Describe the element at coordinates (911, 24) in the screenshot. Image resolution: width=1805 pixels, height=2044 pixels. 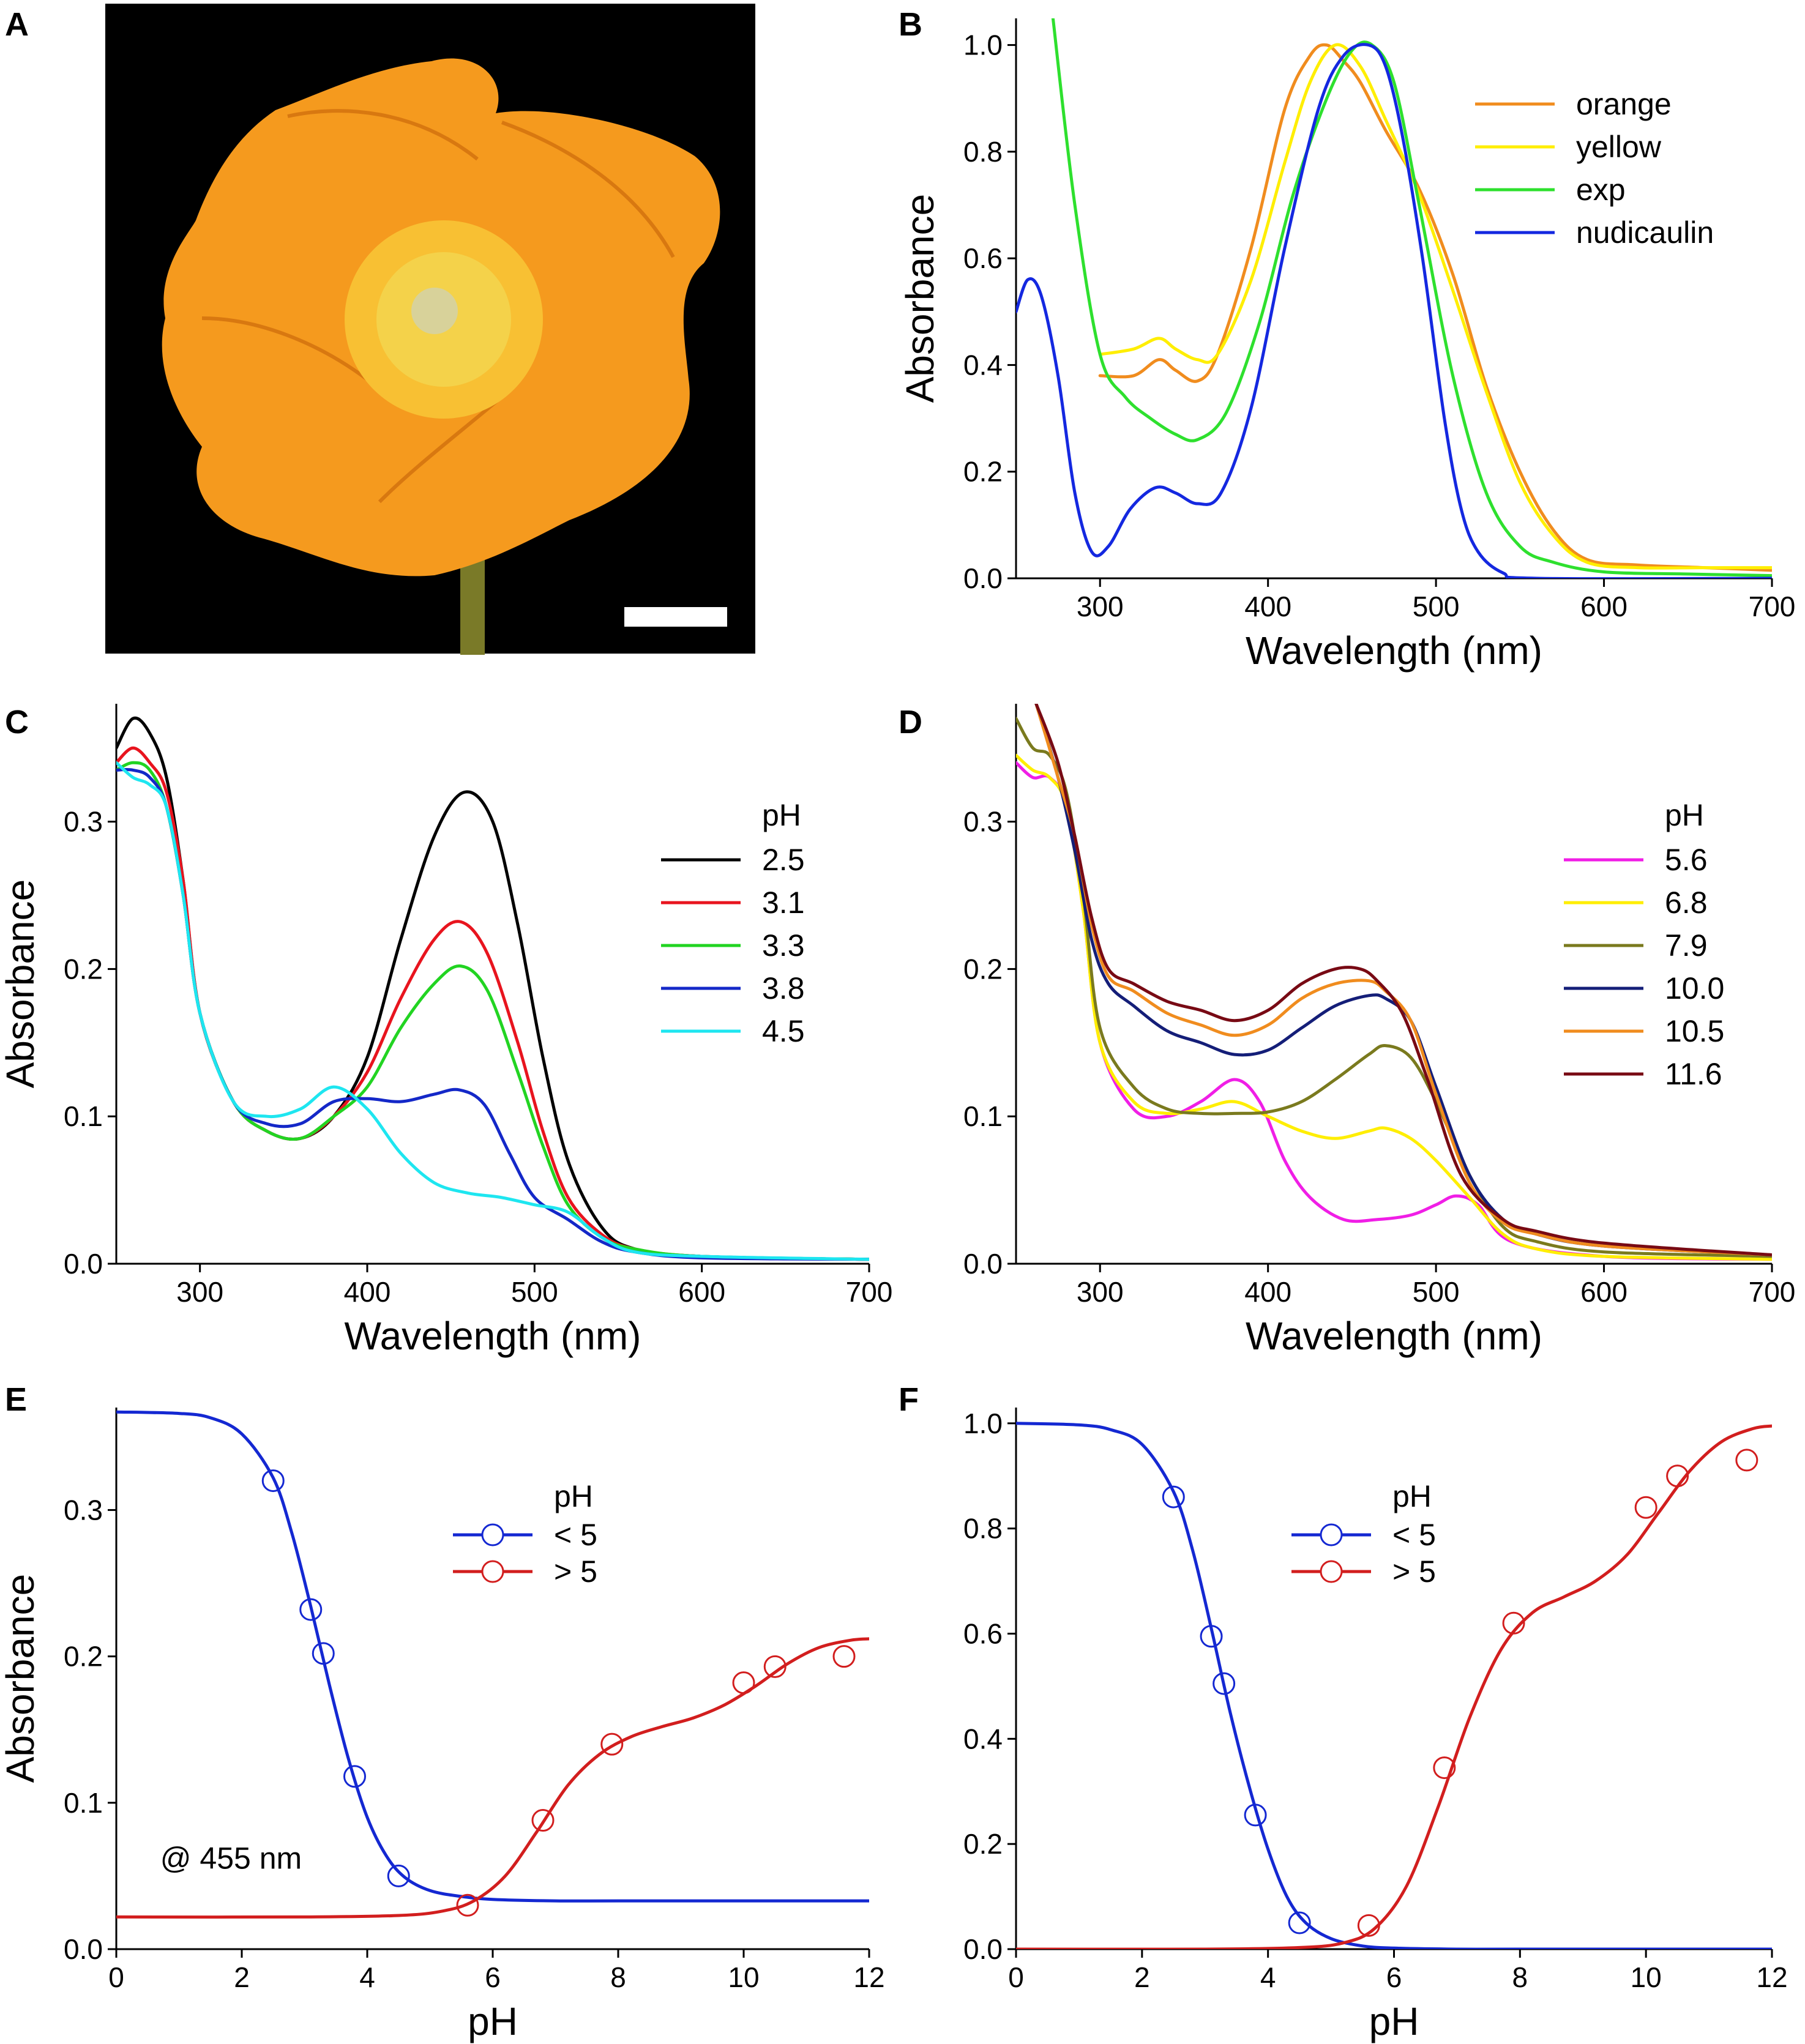
I see `panel-label-b: B` at that location.